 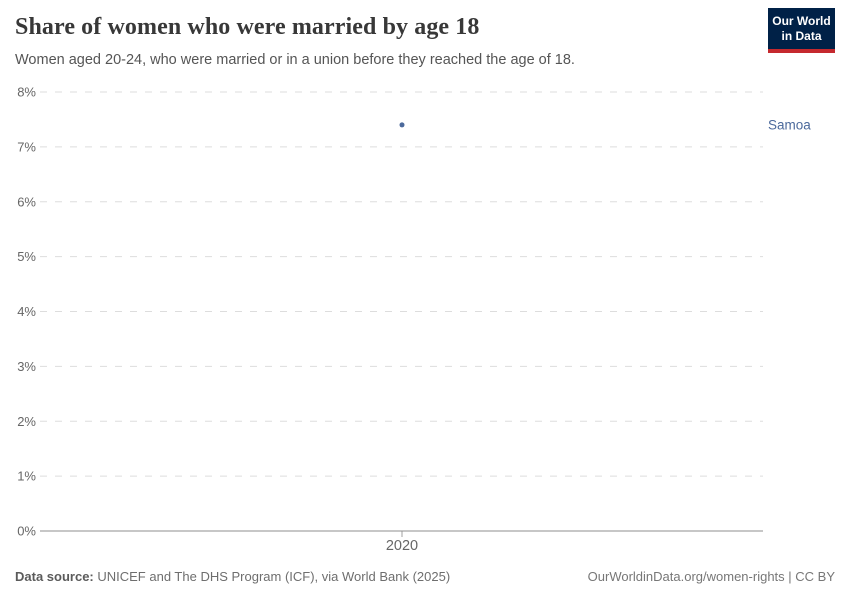 I want to click on data-point, so click(x=402, y=125).